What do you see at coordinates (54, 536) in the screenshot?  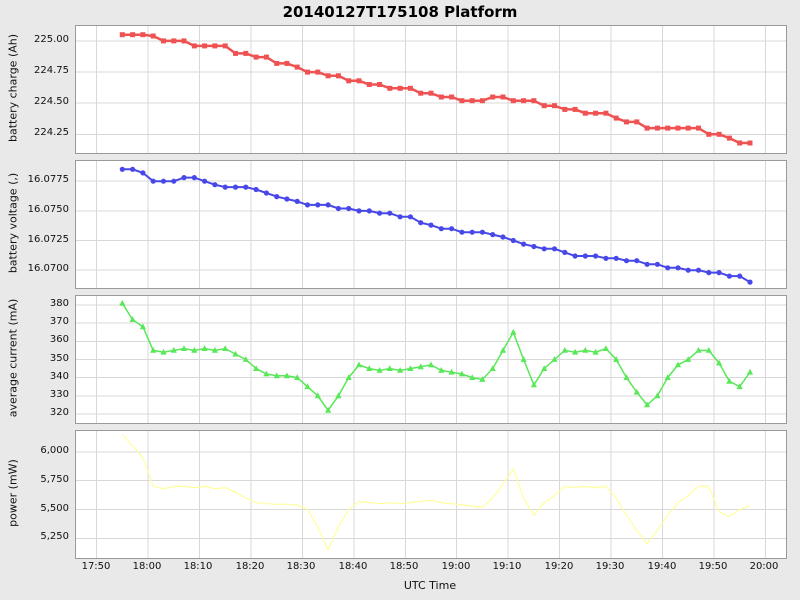 I see `y-tick-label: 5,250` at bounding box center [54, 536].